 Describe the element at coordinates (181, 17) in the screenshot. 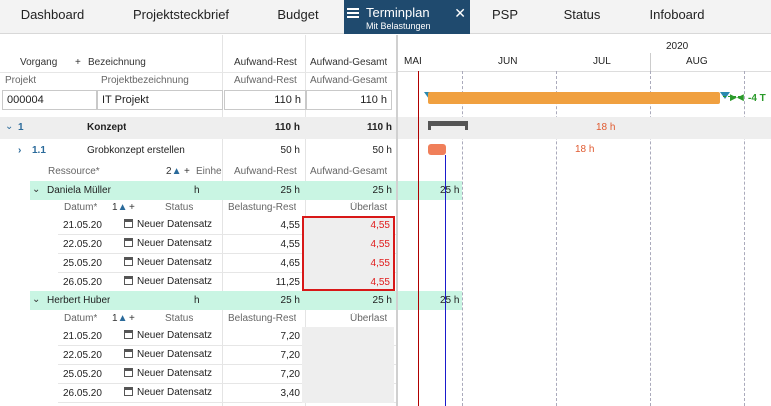

I see `tab-projektsteckbrief: Projektsteckbrief` at that location.